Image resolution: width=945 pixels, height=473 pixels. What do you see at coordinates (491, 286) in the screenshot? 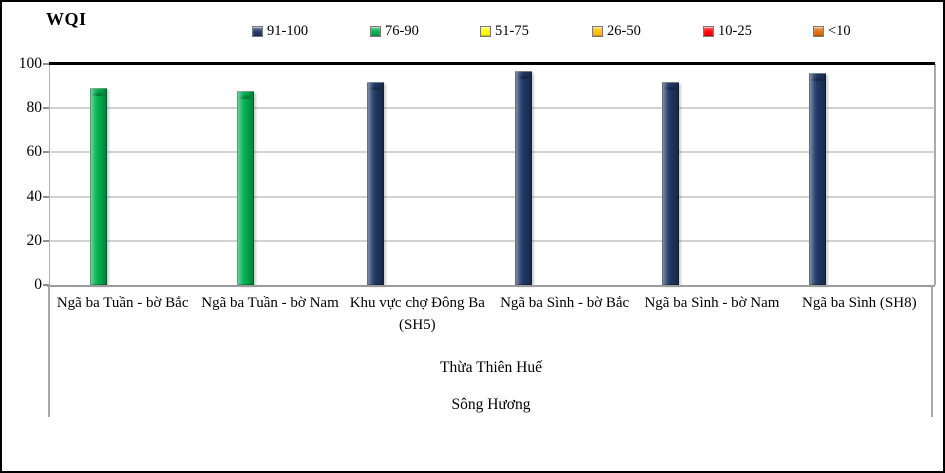
I see `x-axis-line` at bounding box center [491, 286].